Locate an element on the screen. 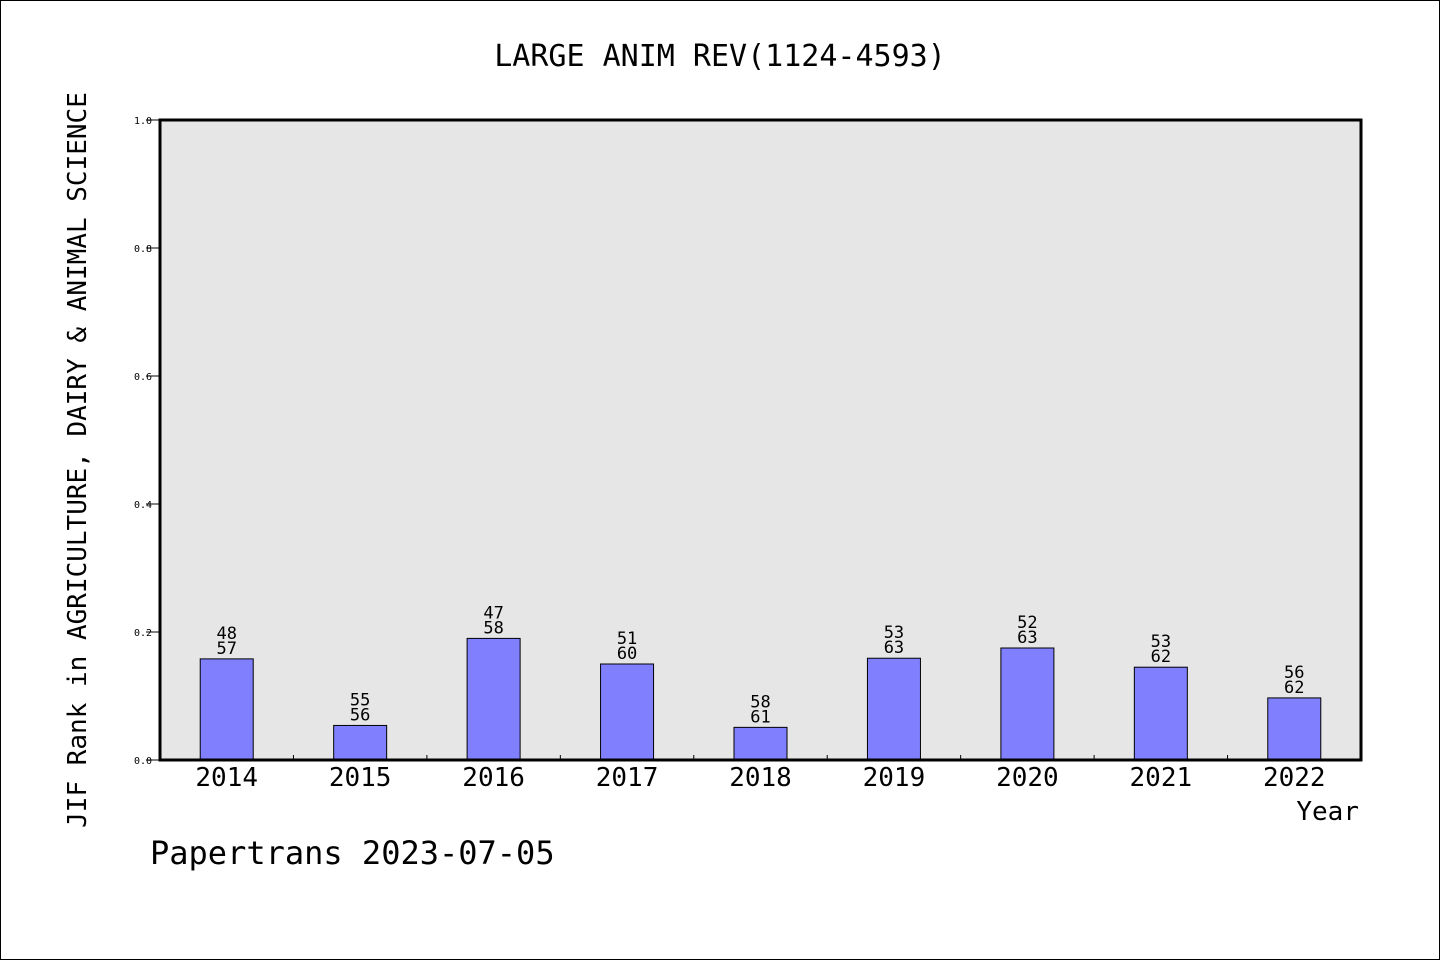 The width and height of the screenshot is (1440, 965). y-tick-label: 0.8 is located at coordinates (143, 249).